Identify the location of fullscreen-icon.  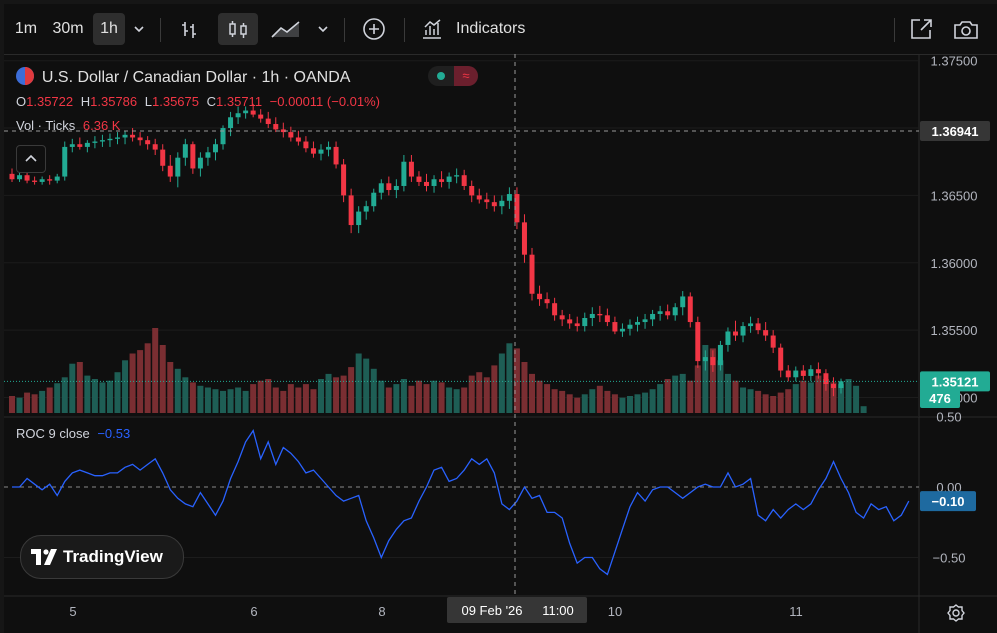
(922, 29).